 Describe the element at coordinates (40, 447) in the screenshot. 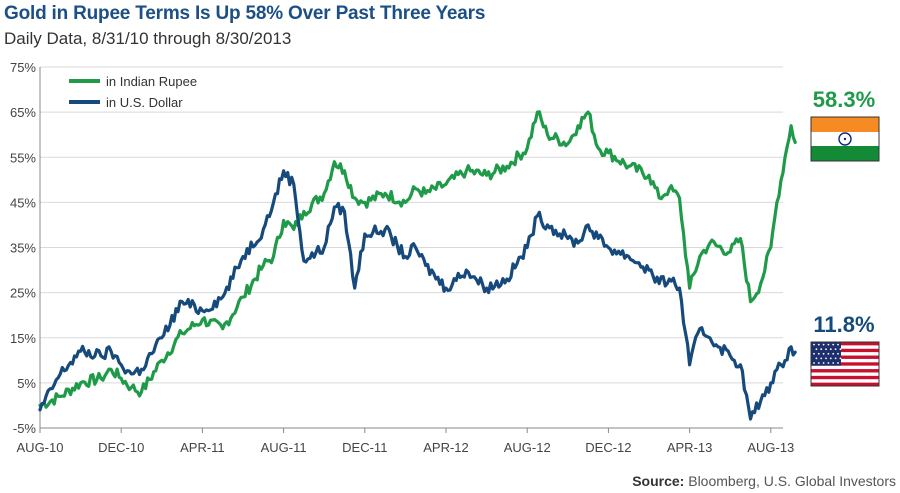

I see `x-tick-label: AUG-10` at that location.